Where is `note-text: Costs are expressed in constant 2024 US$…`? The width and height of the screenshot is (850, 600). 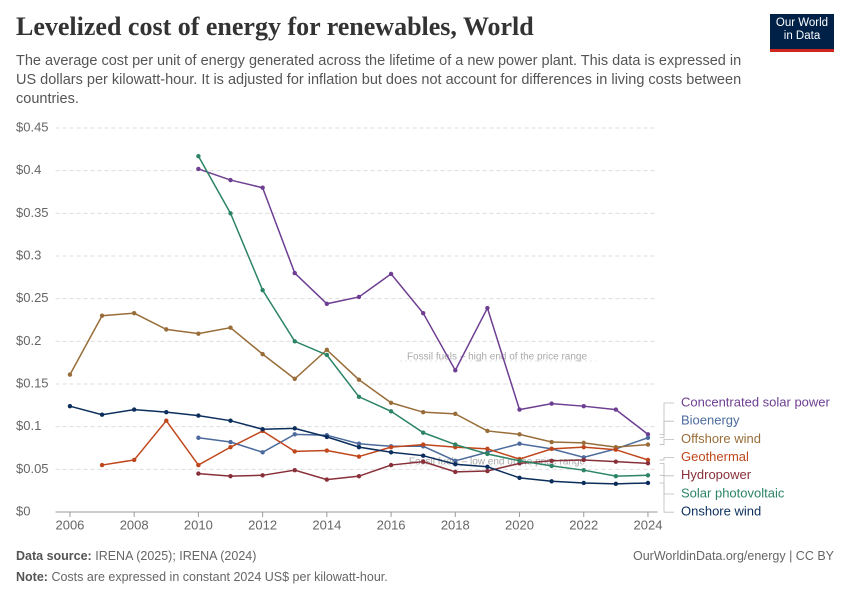
note-text: Costs are expressed in constant 2024 US$… is located at coordinates (219, 577).